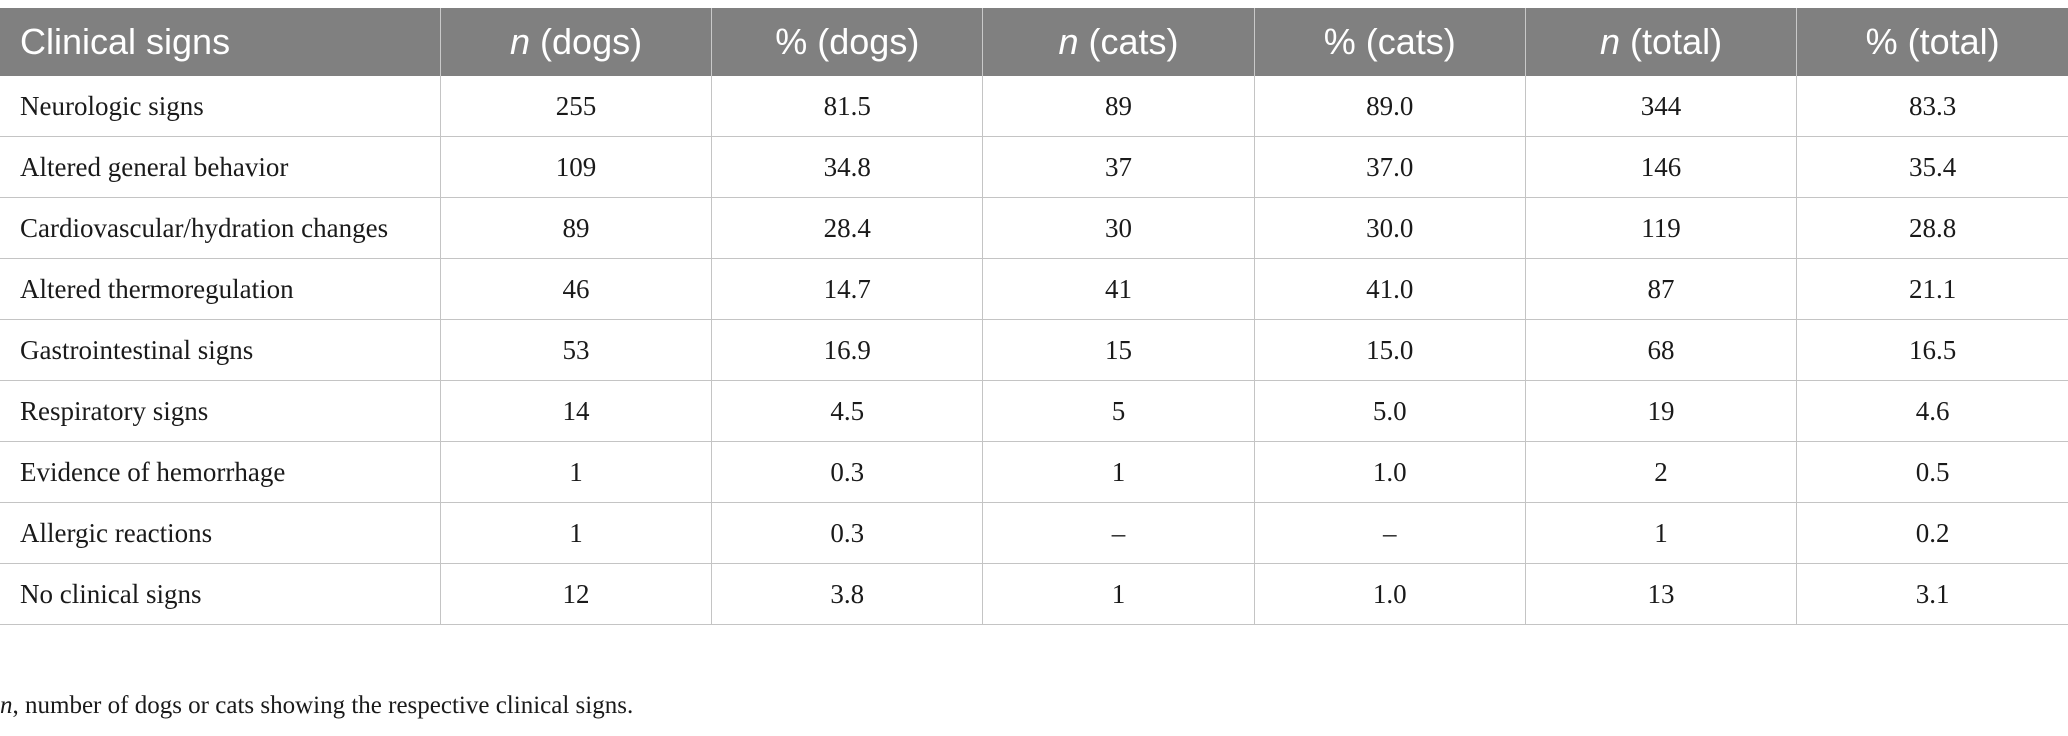  Describe the element at coordinates (220, 594) in the screenshot. I see `cell-clinical-sign: No clinical signs` at that location.